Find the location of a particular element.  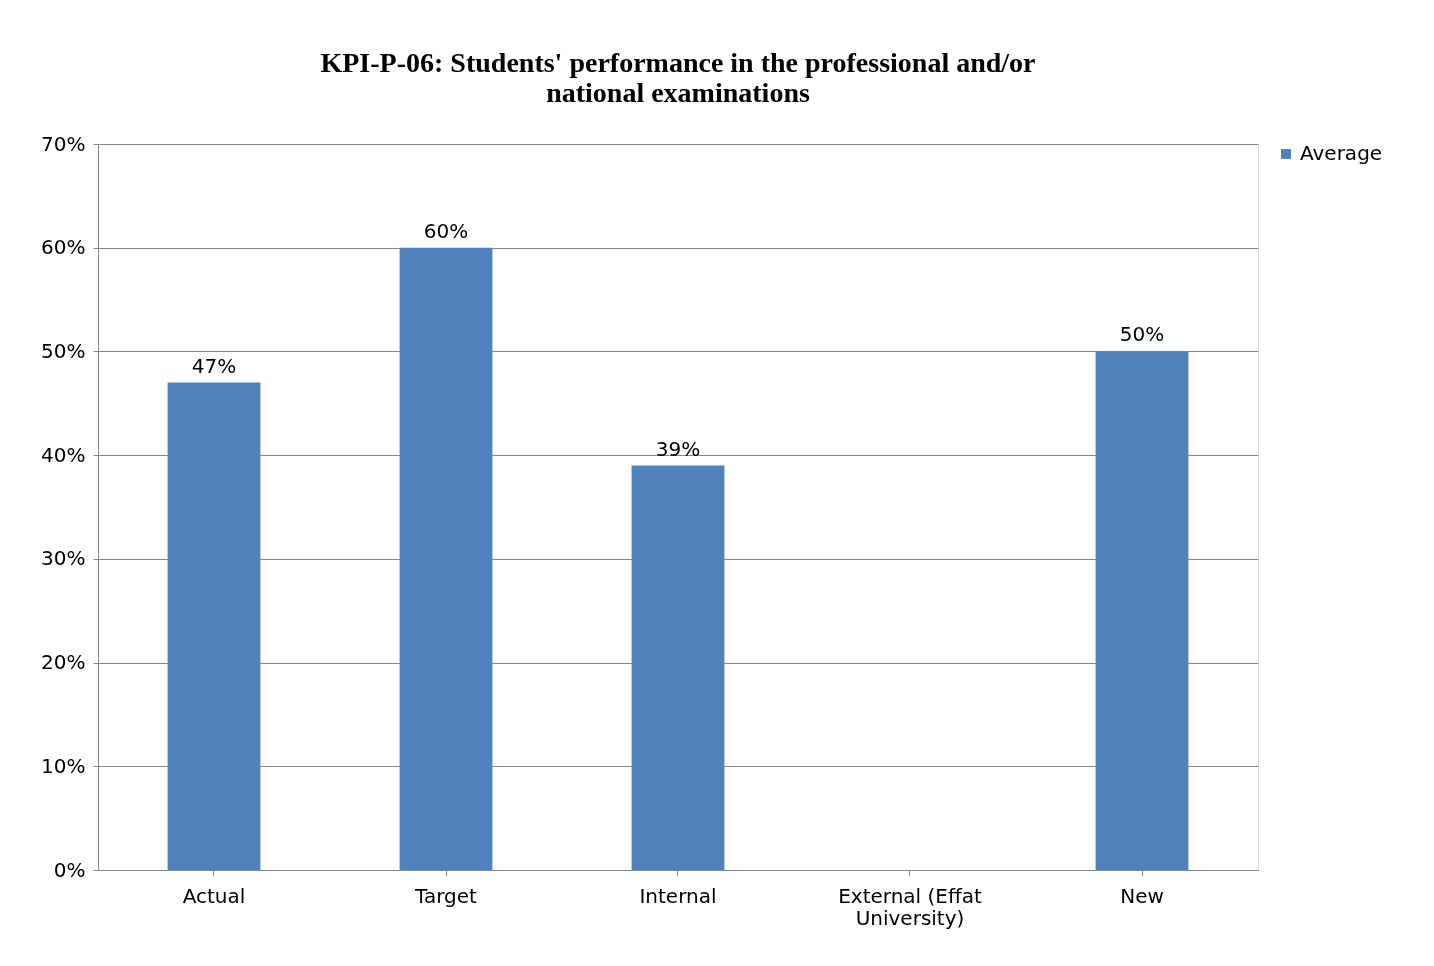

y-tick-label: 10% is located at coordinates (63, 765).